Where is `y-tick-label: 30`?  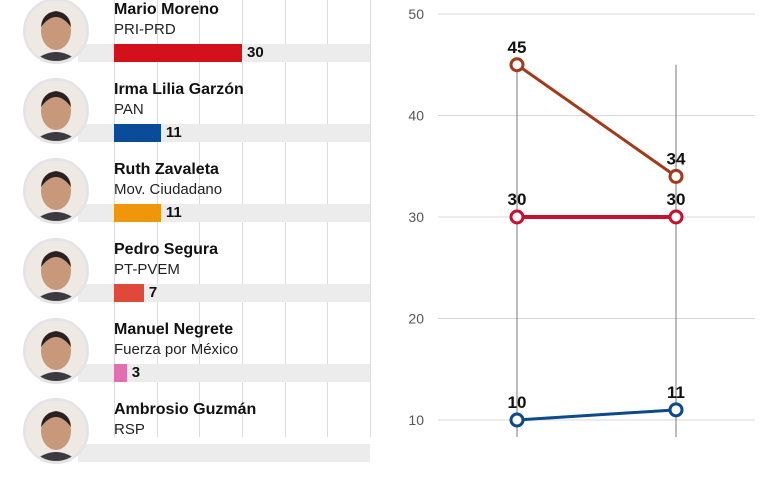 y-tick-label: 30 is located at coordinates (416, 217).